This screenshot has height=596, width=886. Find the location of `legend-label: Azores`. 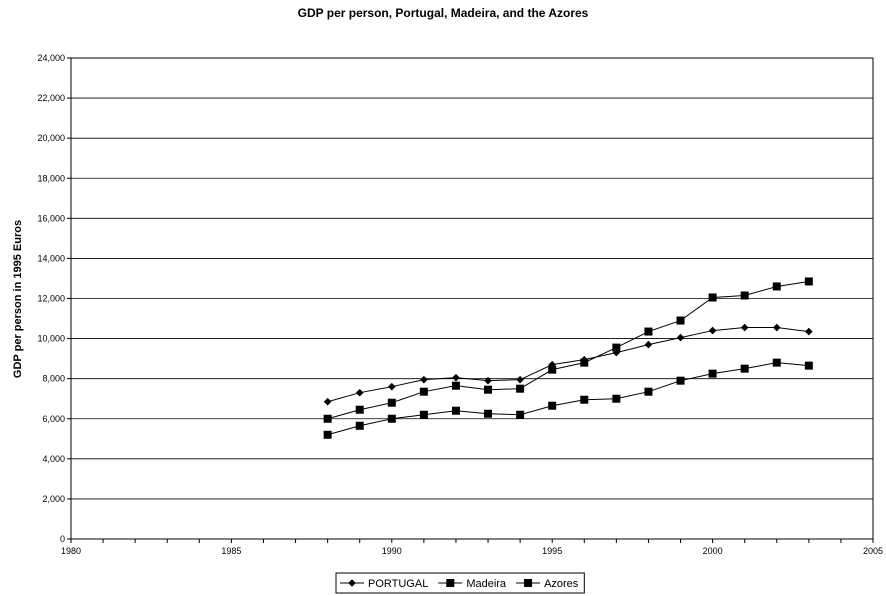

legend-label: Azores is located at coordinates (561, 584).